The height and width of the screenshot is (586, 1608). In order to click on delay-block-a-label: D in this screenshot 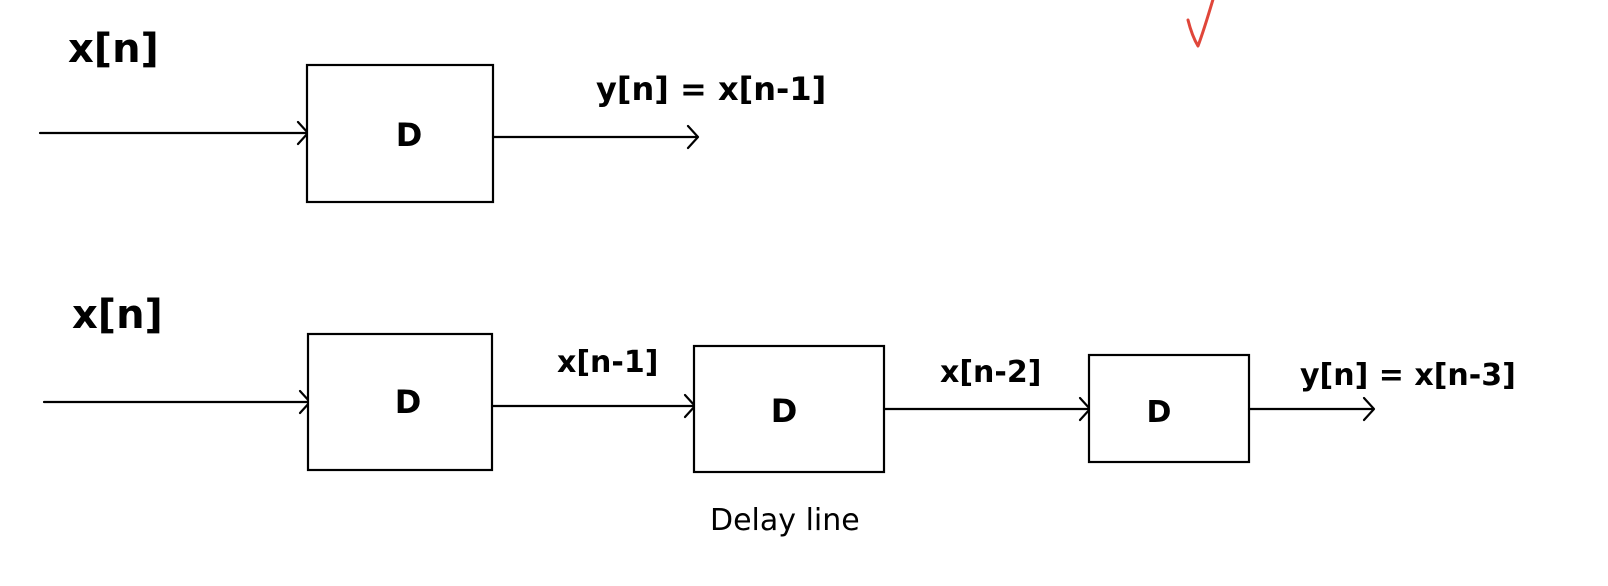, I will do `click(408, 402)`.